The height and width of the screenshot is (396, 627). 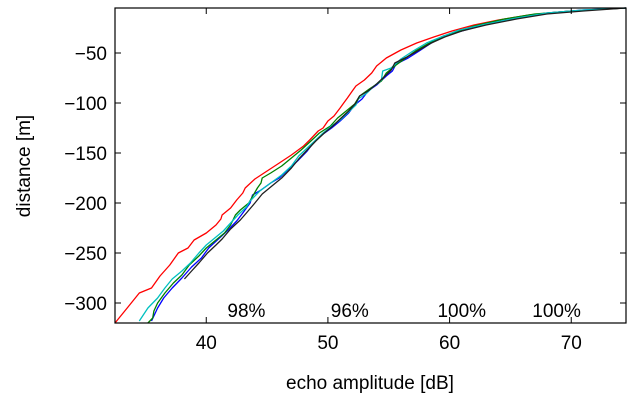 What do you see at coordinates (85, 154) in the screenshot?
I see `y-tick-label-minus150: −150` at bounding box center [85, 154].